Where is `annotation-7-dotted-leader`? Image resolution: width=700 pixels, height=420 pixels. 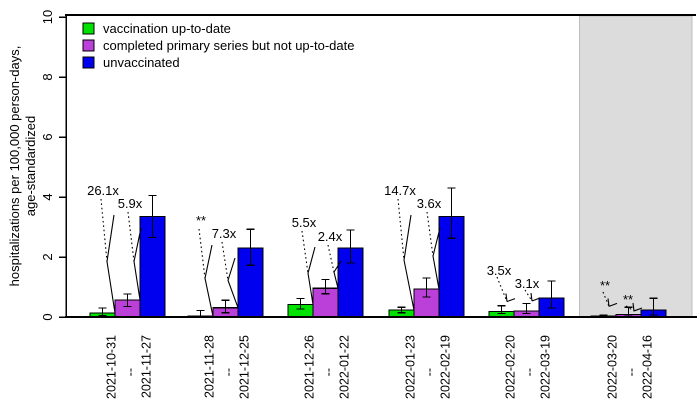 annotation-7-dotted-leader is located at coordinates (430, 234).